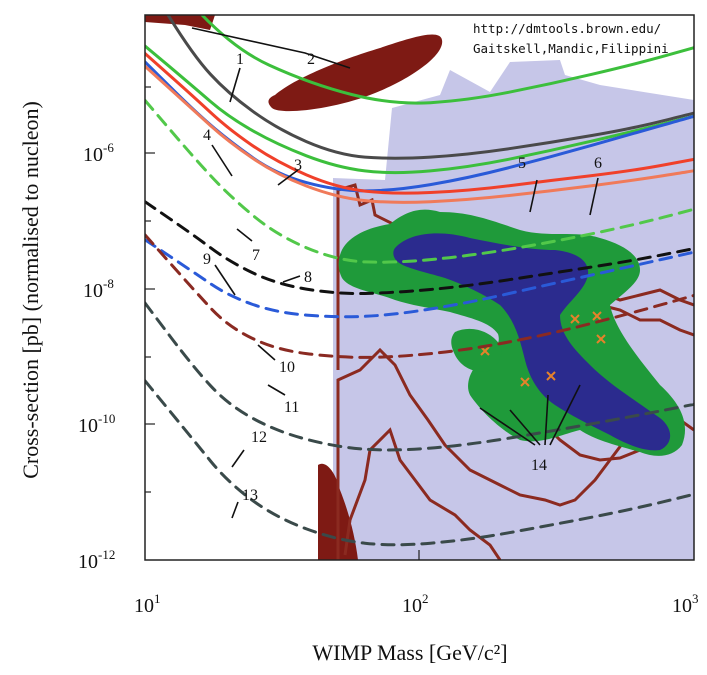 The width and height of the screenshot is (707, 675). Describe the element at coordinates (567, 28) in the screenshot. I see `source-annotation-line-1: http://dmtools.brown.edu/` at that location.